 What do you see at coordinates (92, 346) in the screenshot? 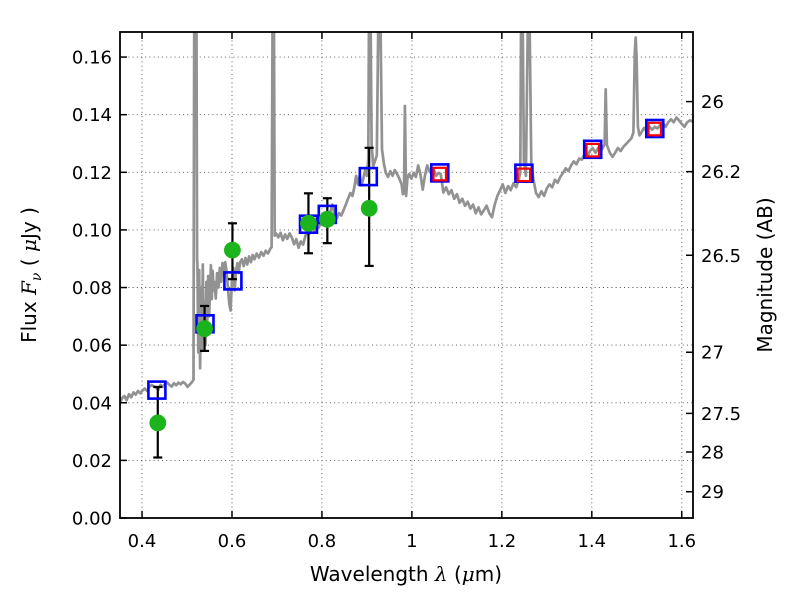
I see `y-tick-label: 0.06` at bounding box center [92, 346].